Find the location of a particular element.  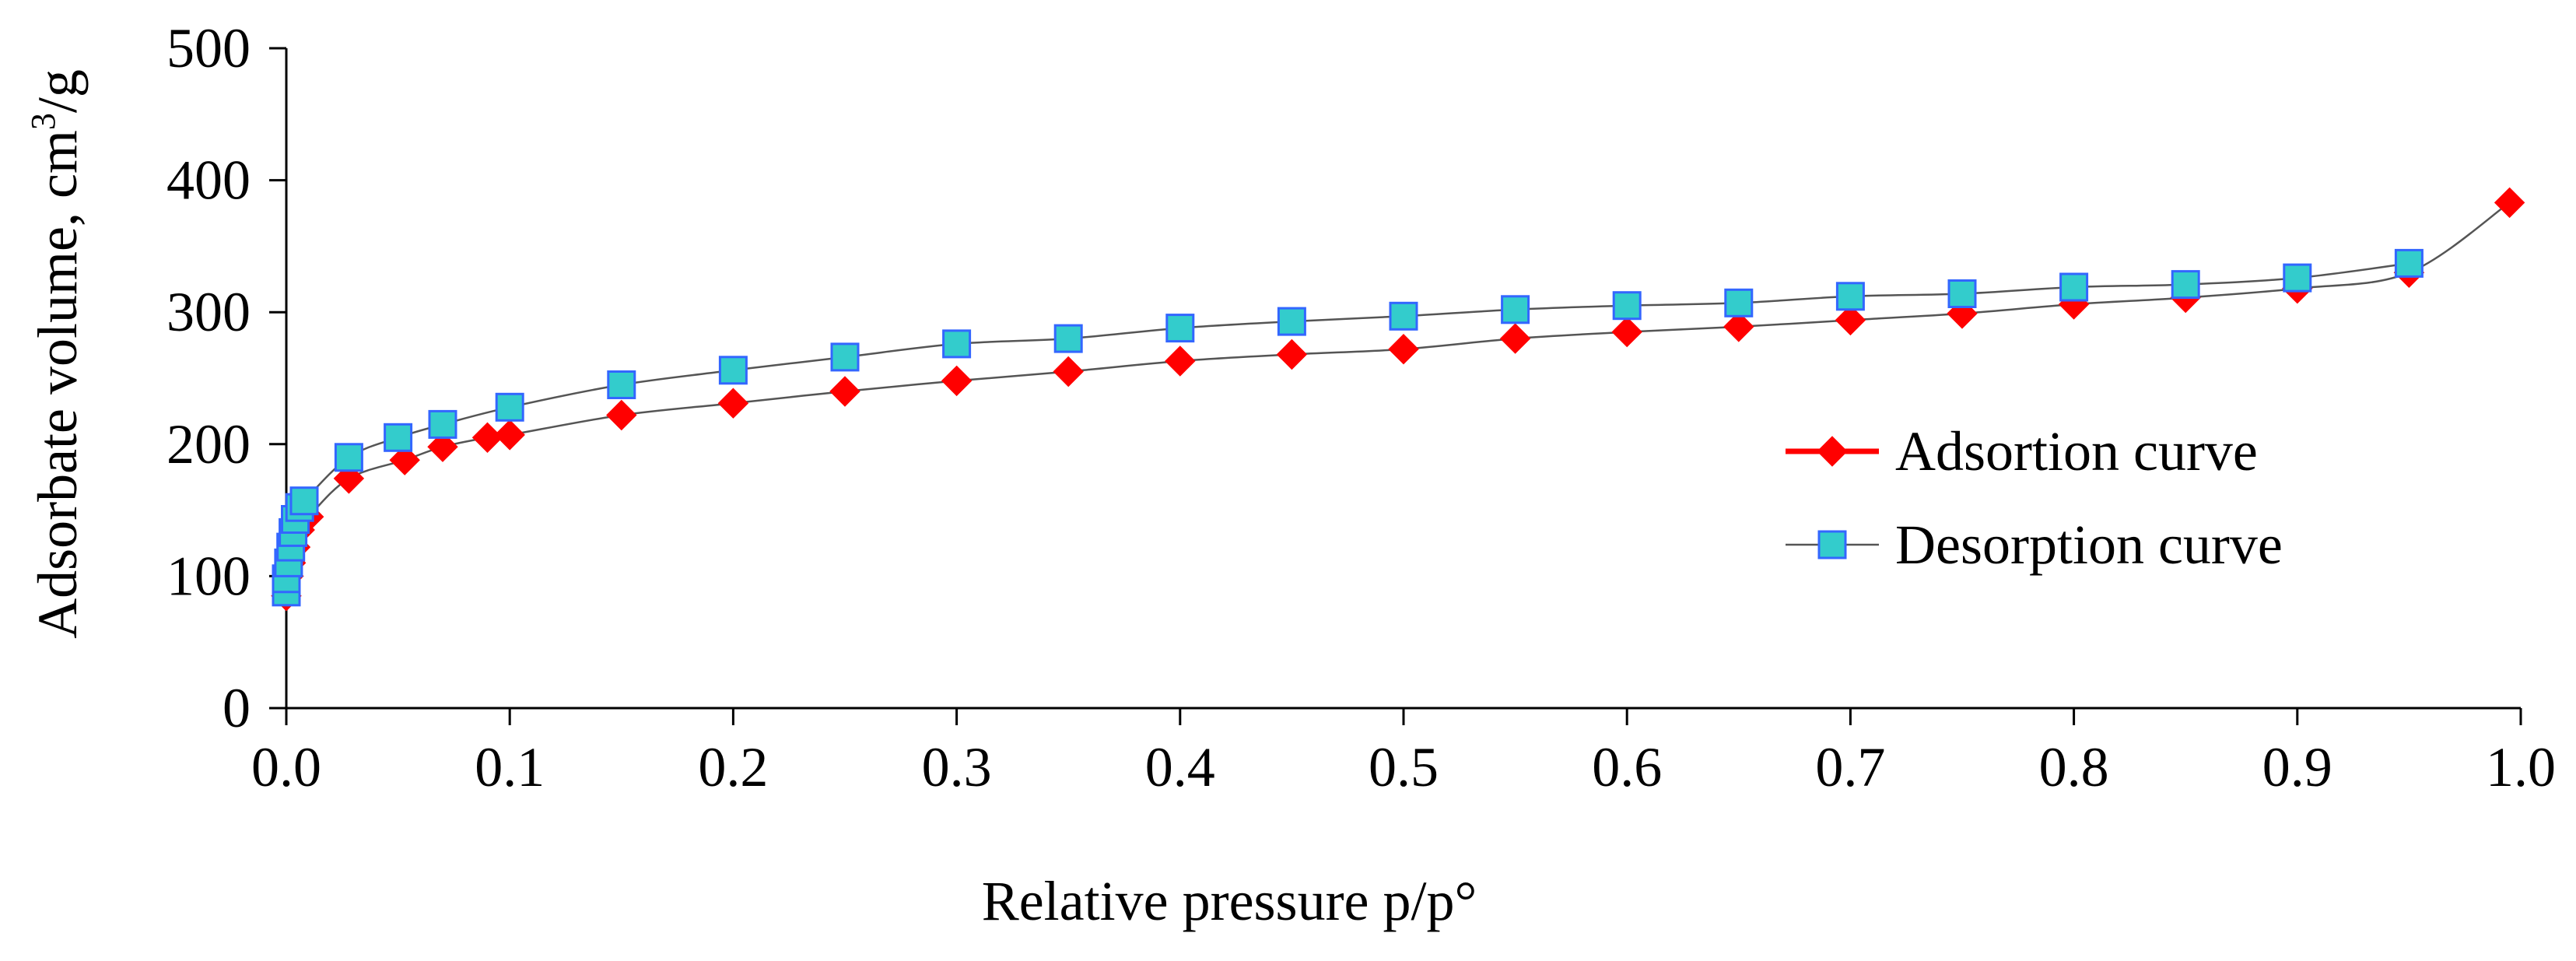

legend-adsorption-label: Adsortion curve is located at coordinates (2076, 451).